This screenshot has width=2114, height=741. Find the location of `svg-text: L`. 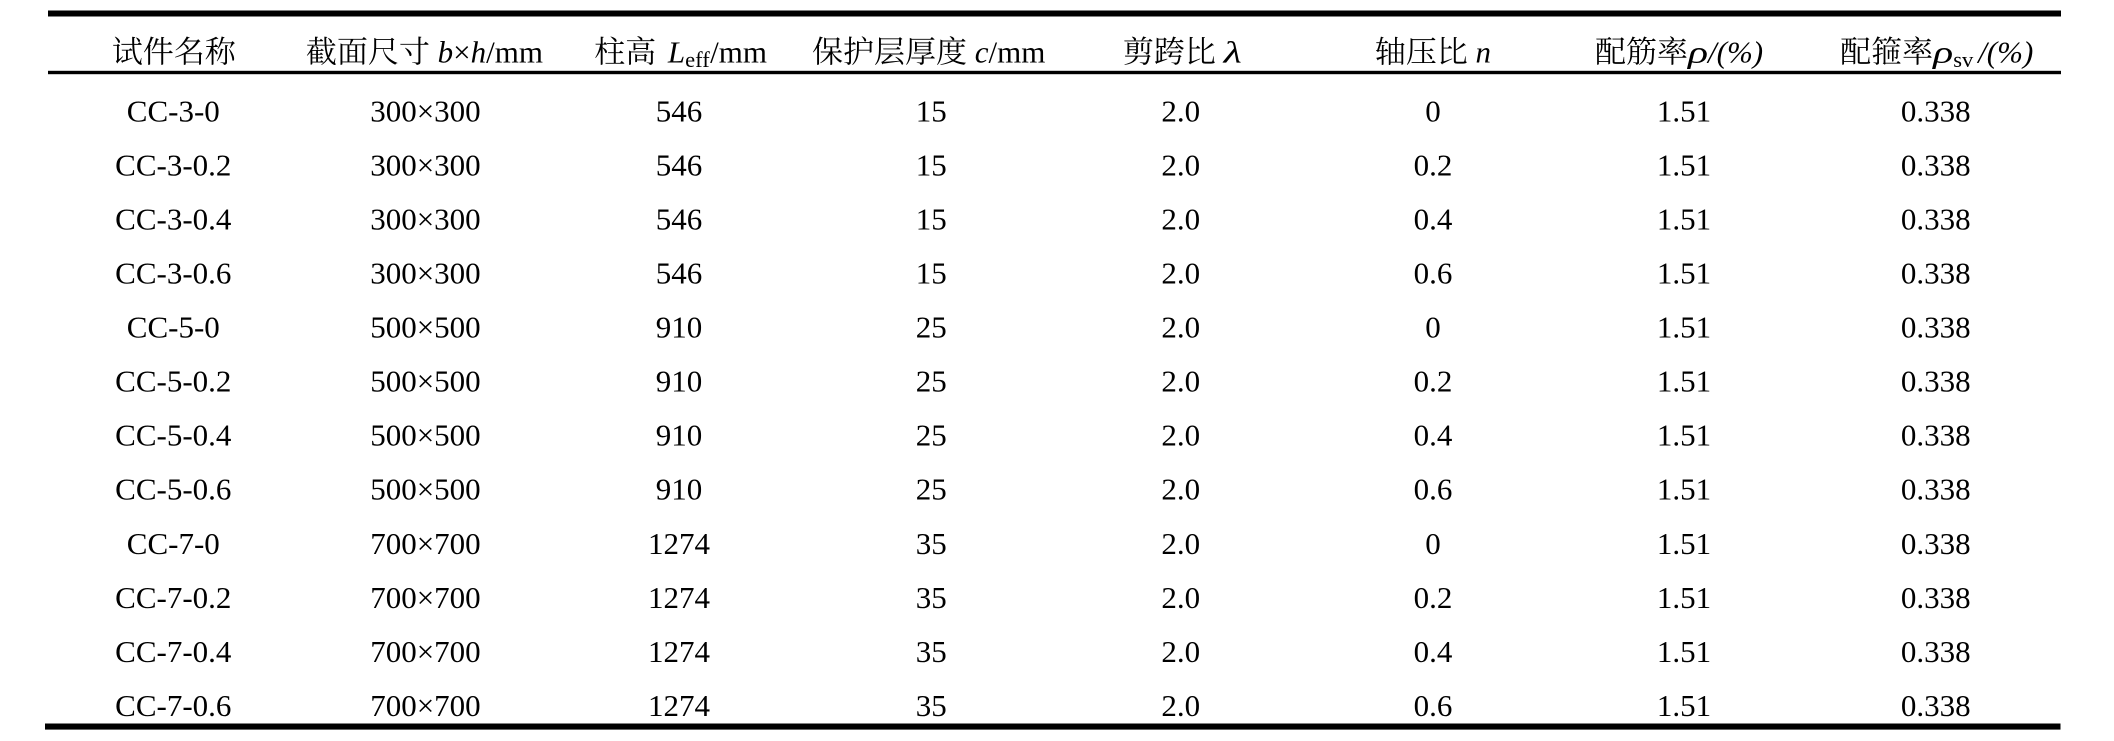

svg-text: L is located at coordinates (676, 52).